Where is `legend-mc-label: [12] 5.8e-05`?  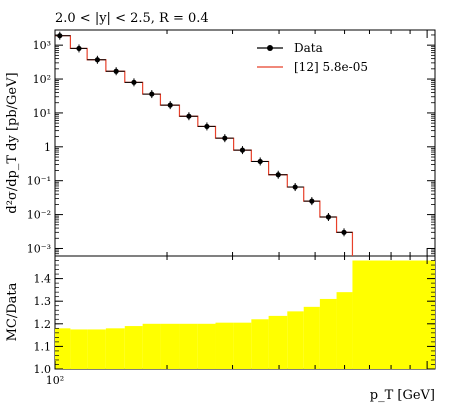
legend-mc-label: [12] 5.8e-05 is located at coordinates (331, 67).